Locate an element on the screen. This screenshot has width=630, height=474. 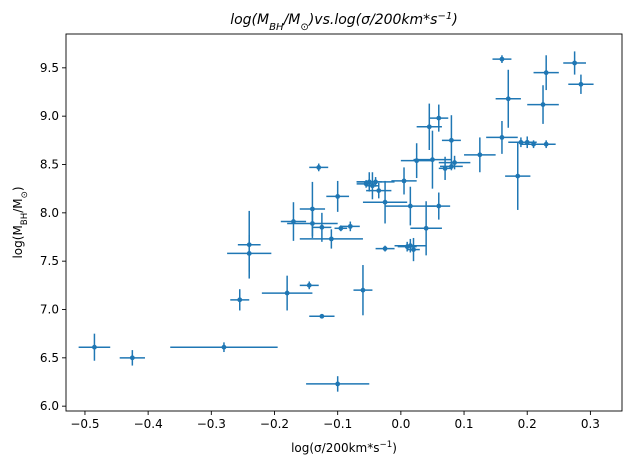
chart-title-part-3: ⊙ is located at coordinates (304, 27).